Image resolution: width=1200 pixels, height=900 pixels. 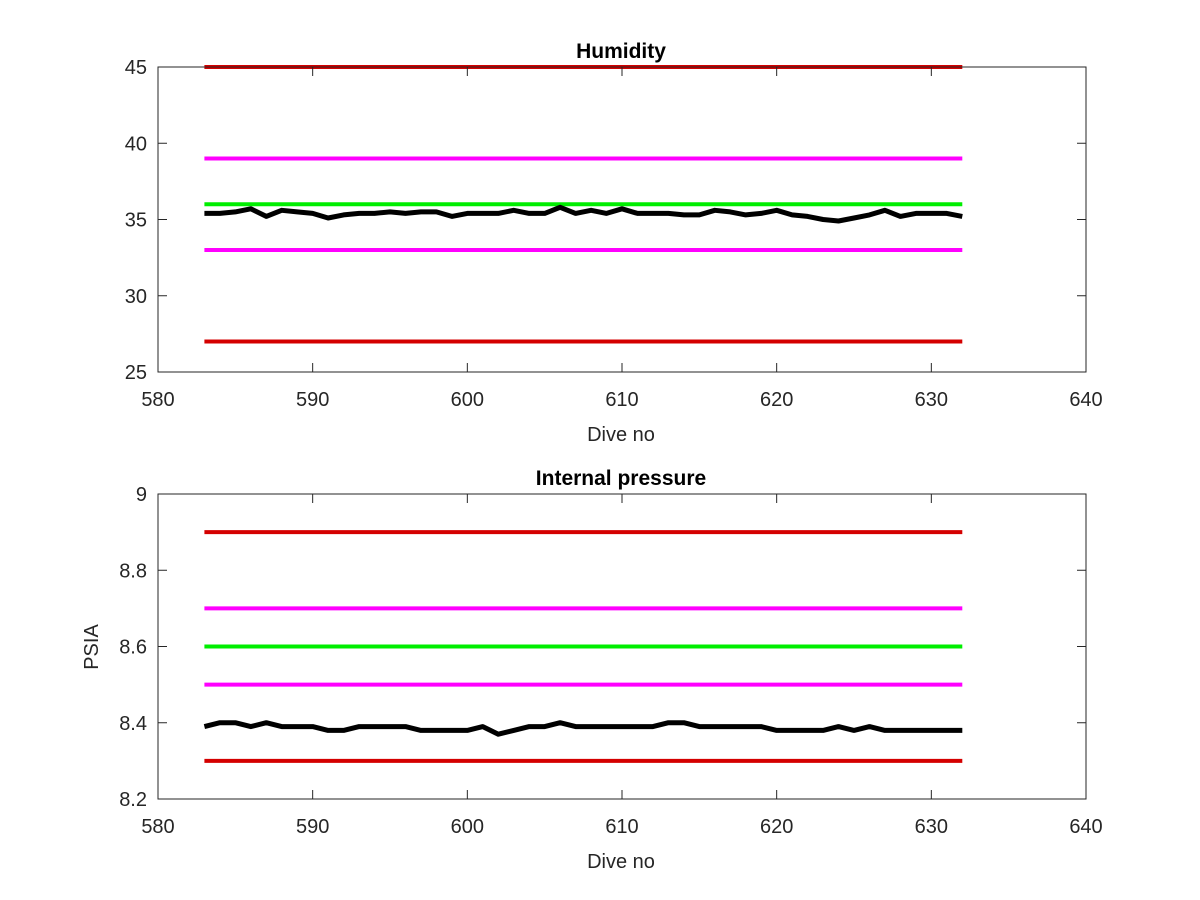 What do you see at coordinates (583, 214) in the screenshot?
I see `humidity-measured-line` at bounding box center [583, 214].